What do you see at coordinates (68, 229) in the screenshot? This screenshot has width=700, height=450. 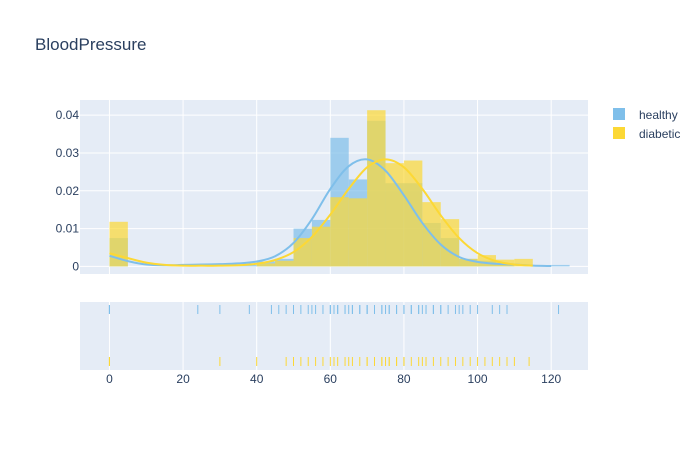 I see `y-tick-label: 0.01` at bounding box center [68, 229].